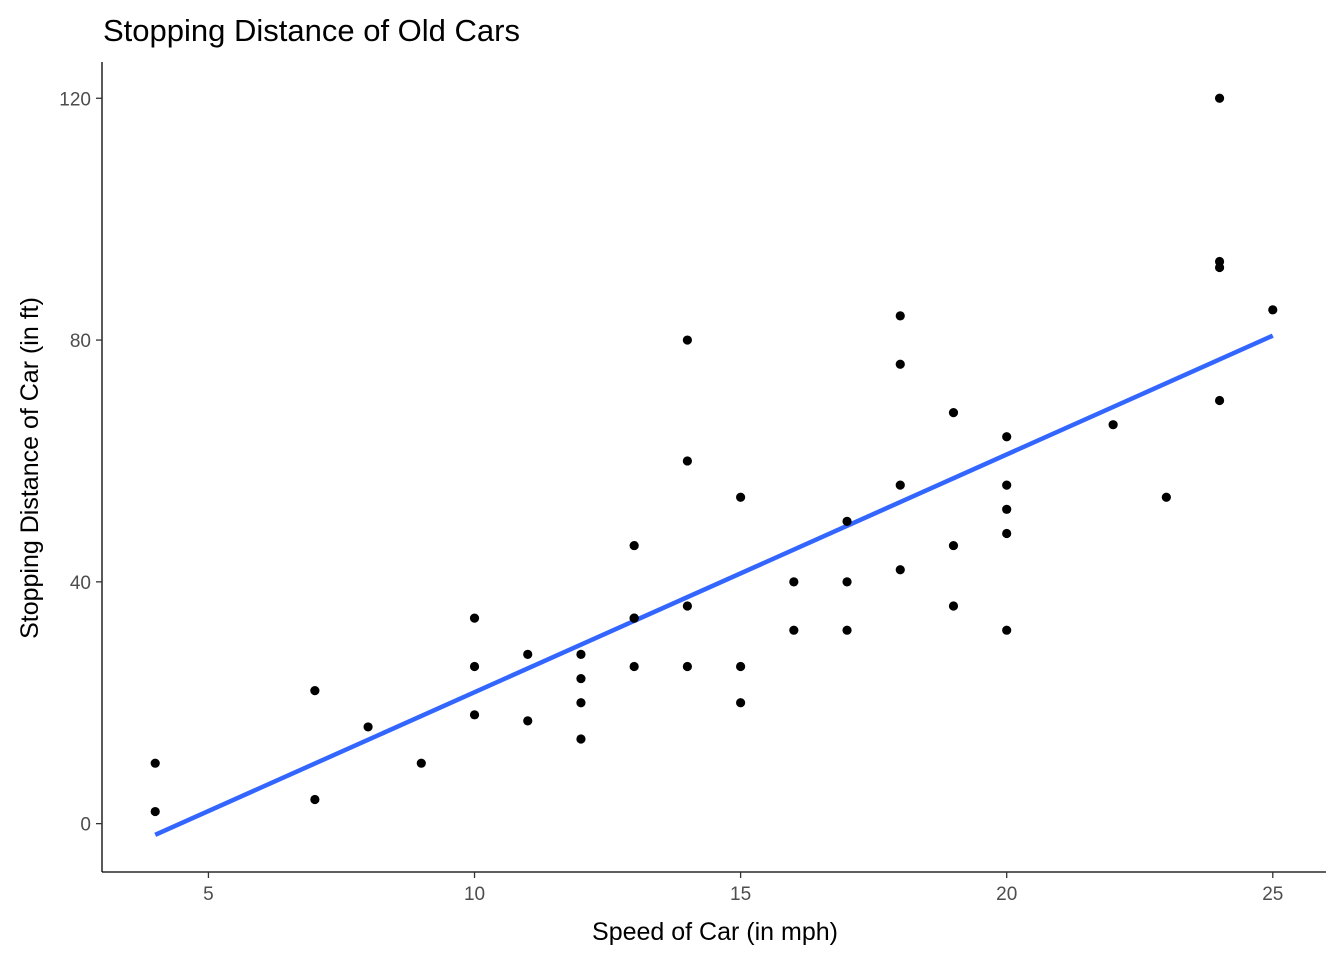 This screenshot has height=960, width=1344. Describe the element at coordinates (208, 894) in the screenshot. I see `x-tick-label: 5` at that location.